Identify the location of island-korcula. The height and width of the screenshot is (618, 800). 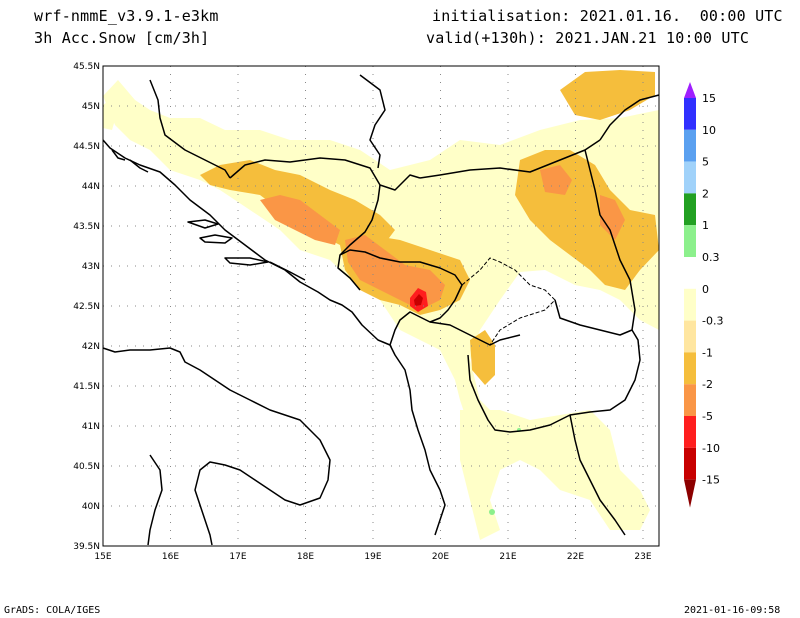
(246, 261).